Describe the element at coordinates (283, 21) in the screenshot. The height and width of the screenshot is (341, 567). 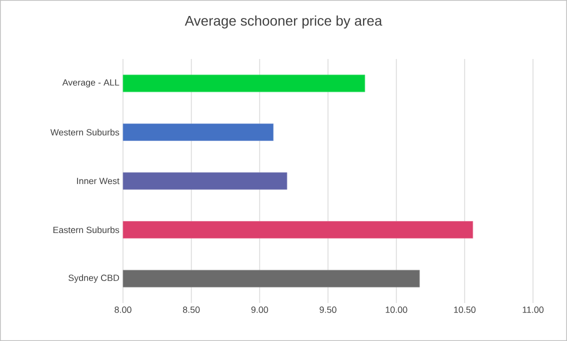
I see `chart-title: Average schooner price by area` at that location.